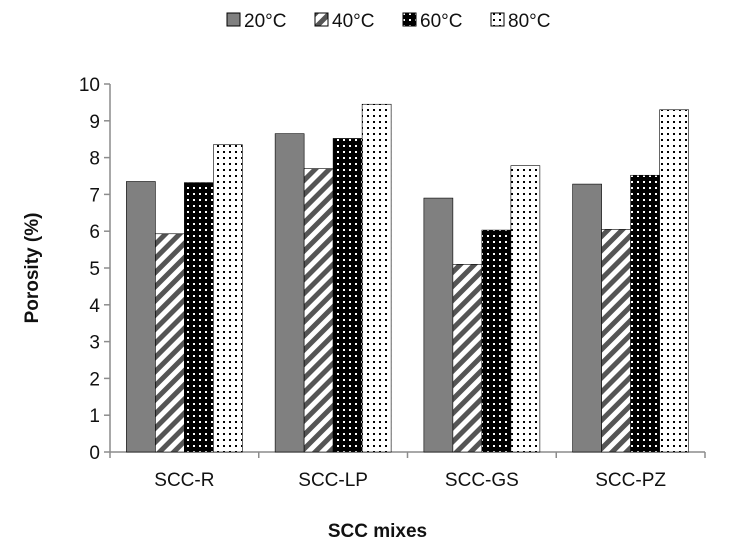 The image size is (729, 547). What do you see at coordinates (94, 416) in the screenshot?
I see `y-tick-label: 1` at bounding box center [94, 416].